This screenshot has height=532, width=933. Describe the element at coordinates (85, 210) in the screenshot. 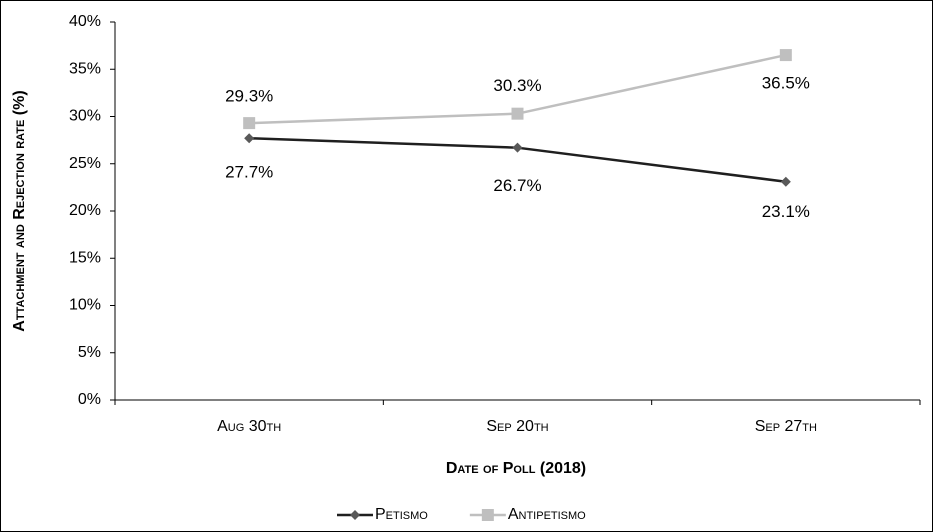

I see `y-tick-label: 20%` at that location.